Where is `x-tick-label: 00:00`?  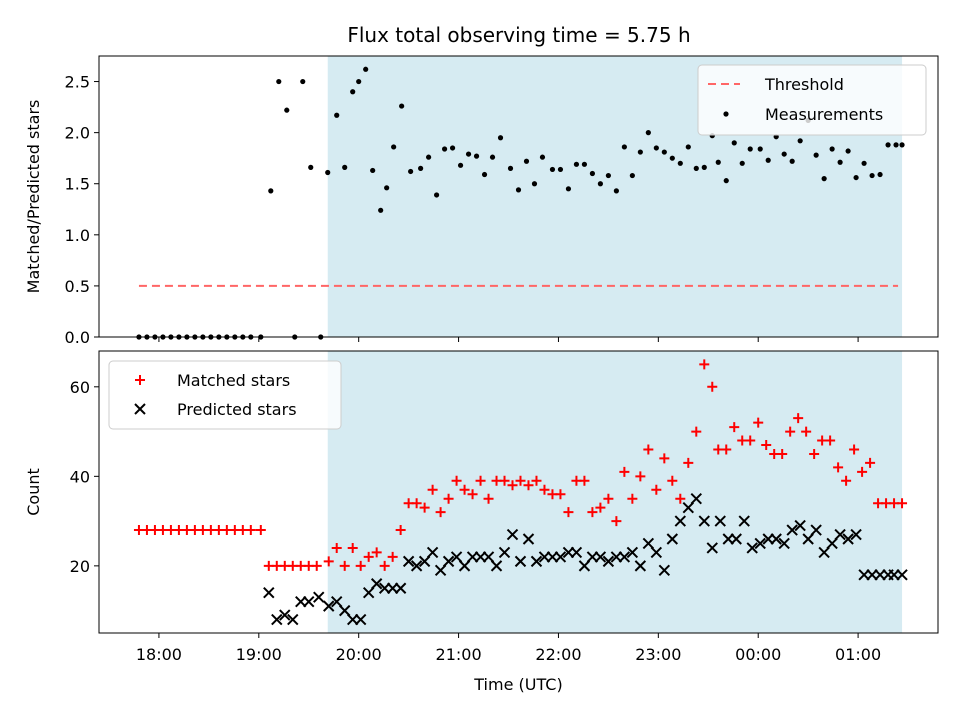
x-tick-label: 00:00 is located at coordinates (758, 654).